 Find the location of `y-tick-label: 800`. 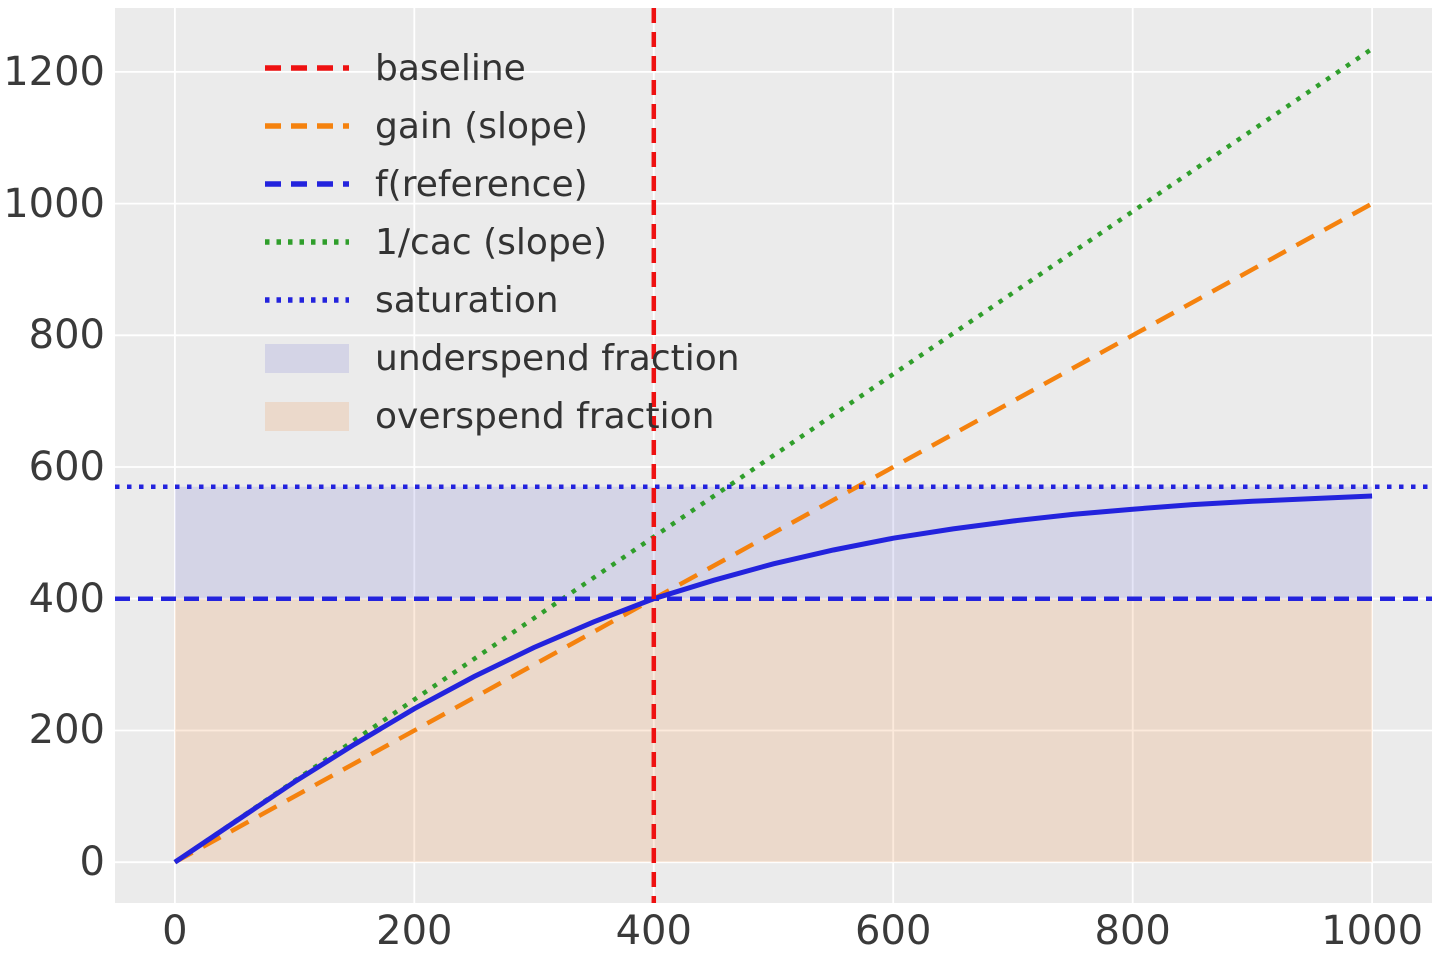

y-tick-label: 800 is located at coordinates (66, 335).